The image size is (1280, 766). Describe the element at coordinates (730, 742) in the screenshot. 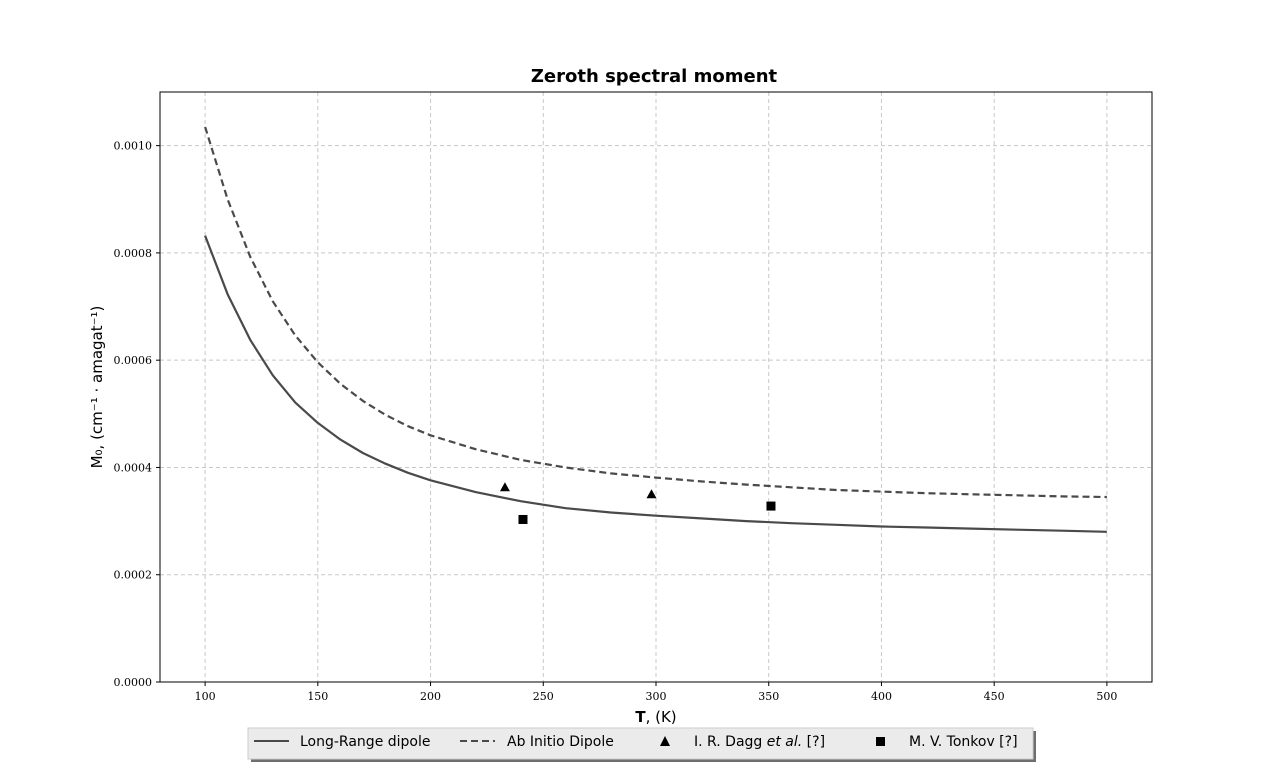

I see `legend-label-dagg-part: I. R. Dagg` at that location.